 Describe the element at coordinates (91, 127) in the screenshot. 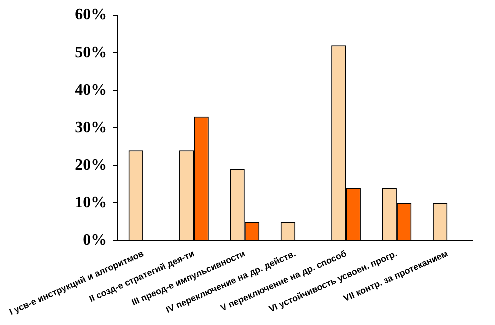

I see `y-tick-label: 30%` at that location.